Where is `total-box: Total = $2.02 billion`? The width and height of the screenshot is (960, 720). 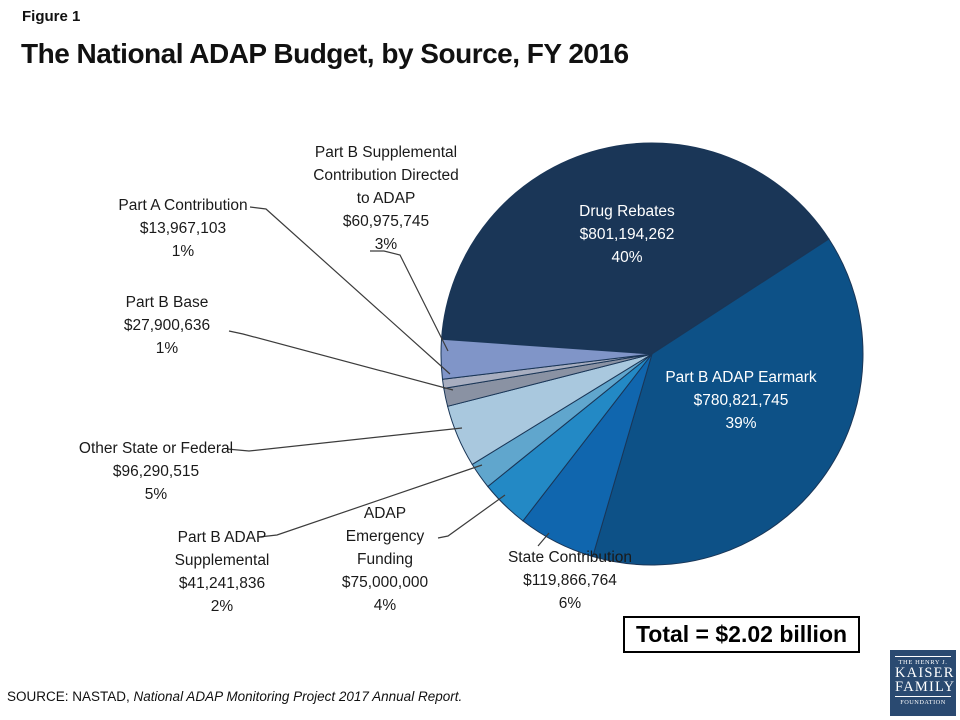
total-box: Total = $2.02 billion is located at coordinates (741, 634).